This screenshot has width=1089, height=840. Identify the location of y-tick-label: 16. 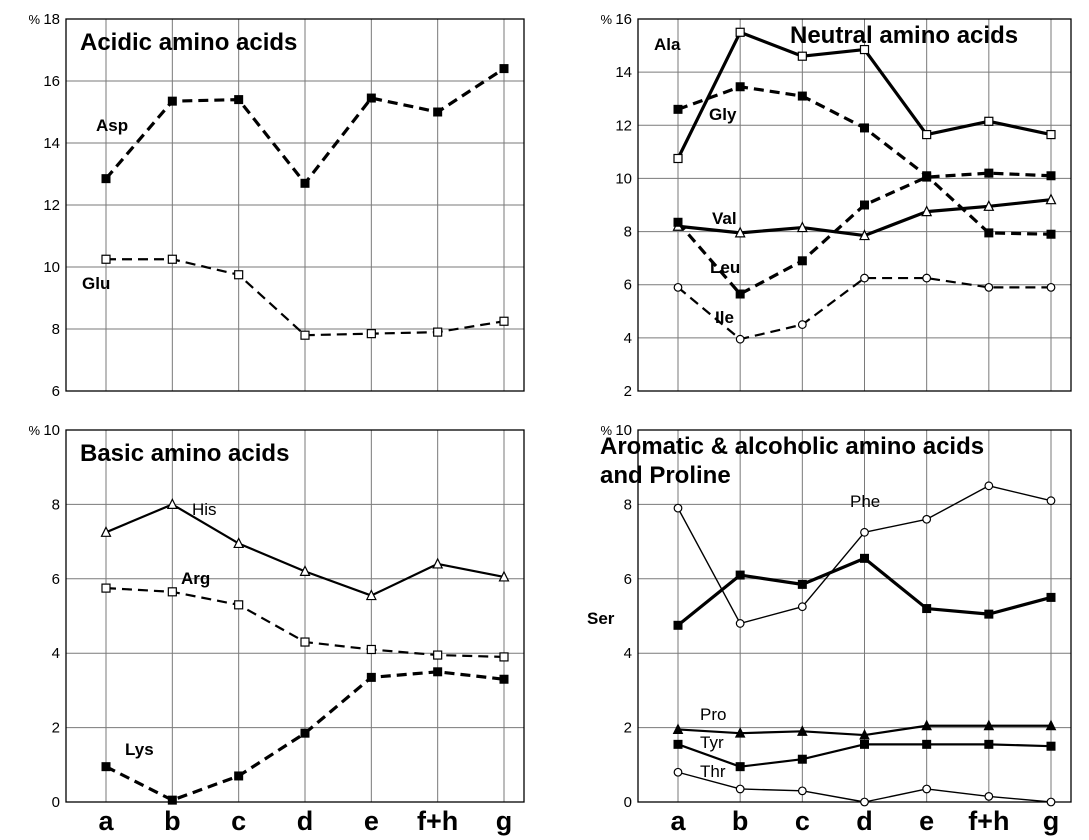
(51, 81).